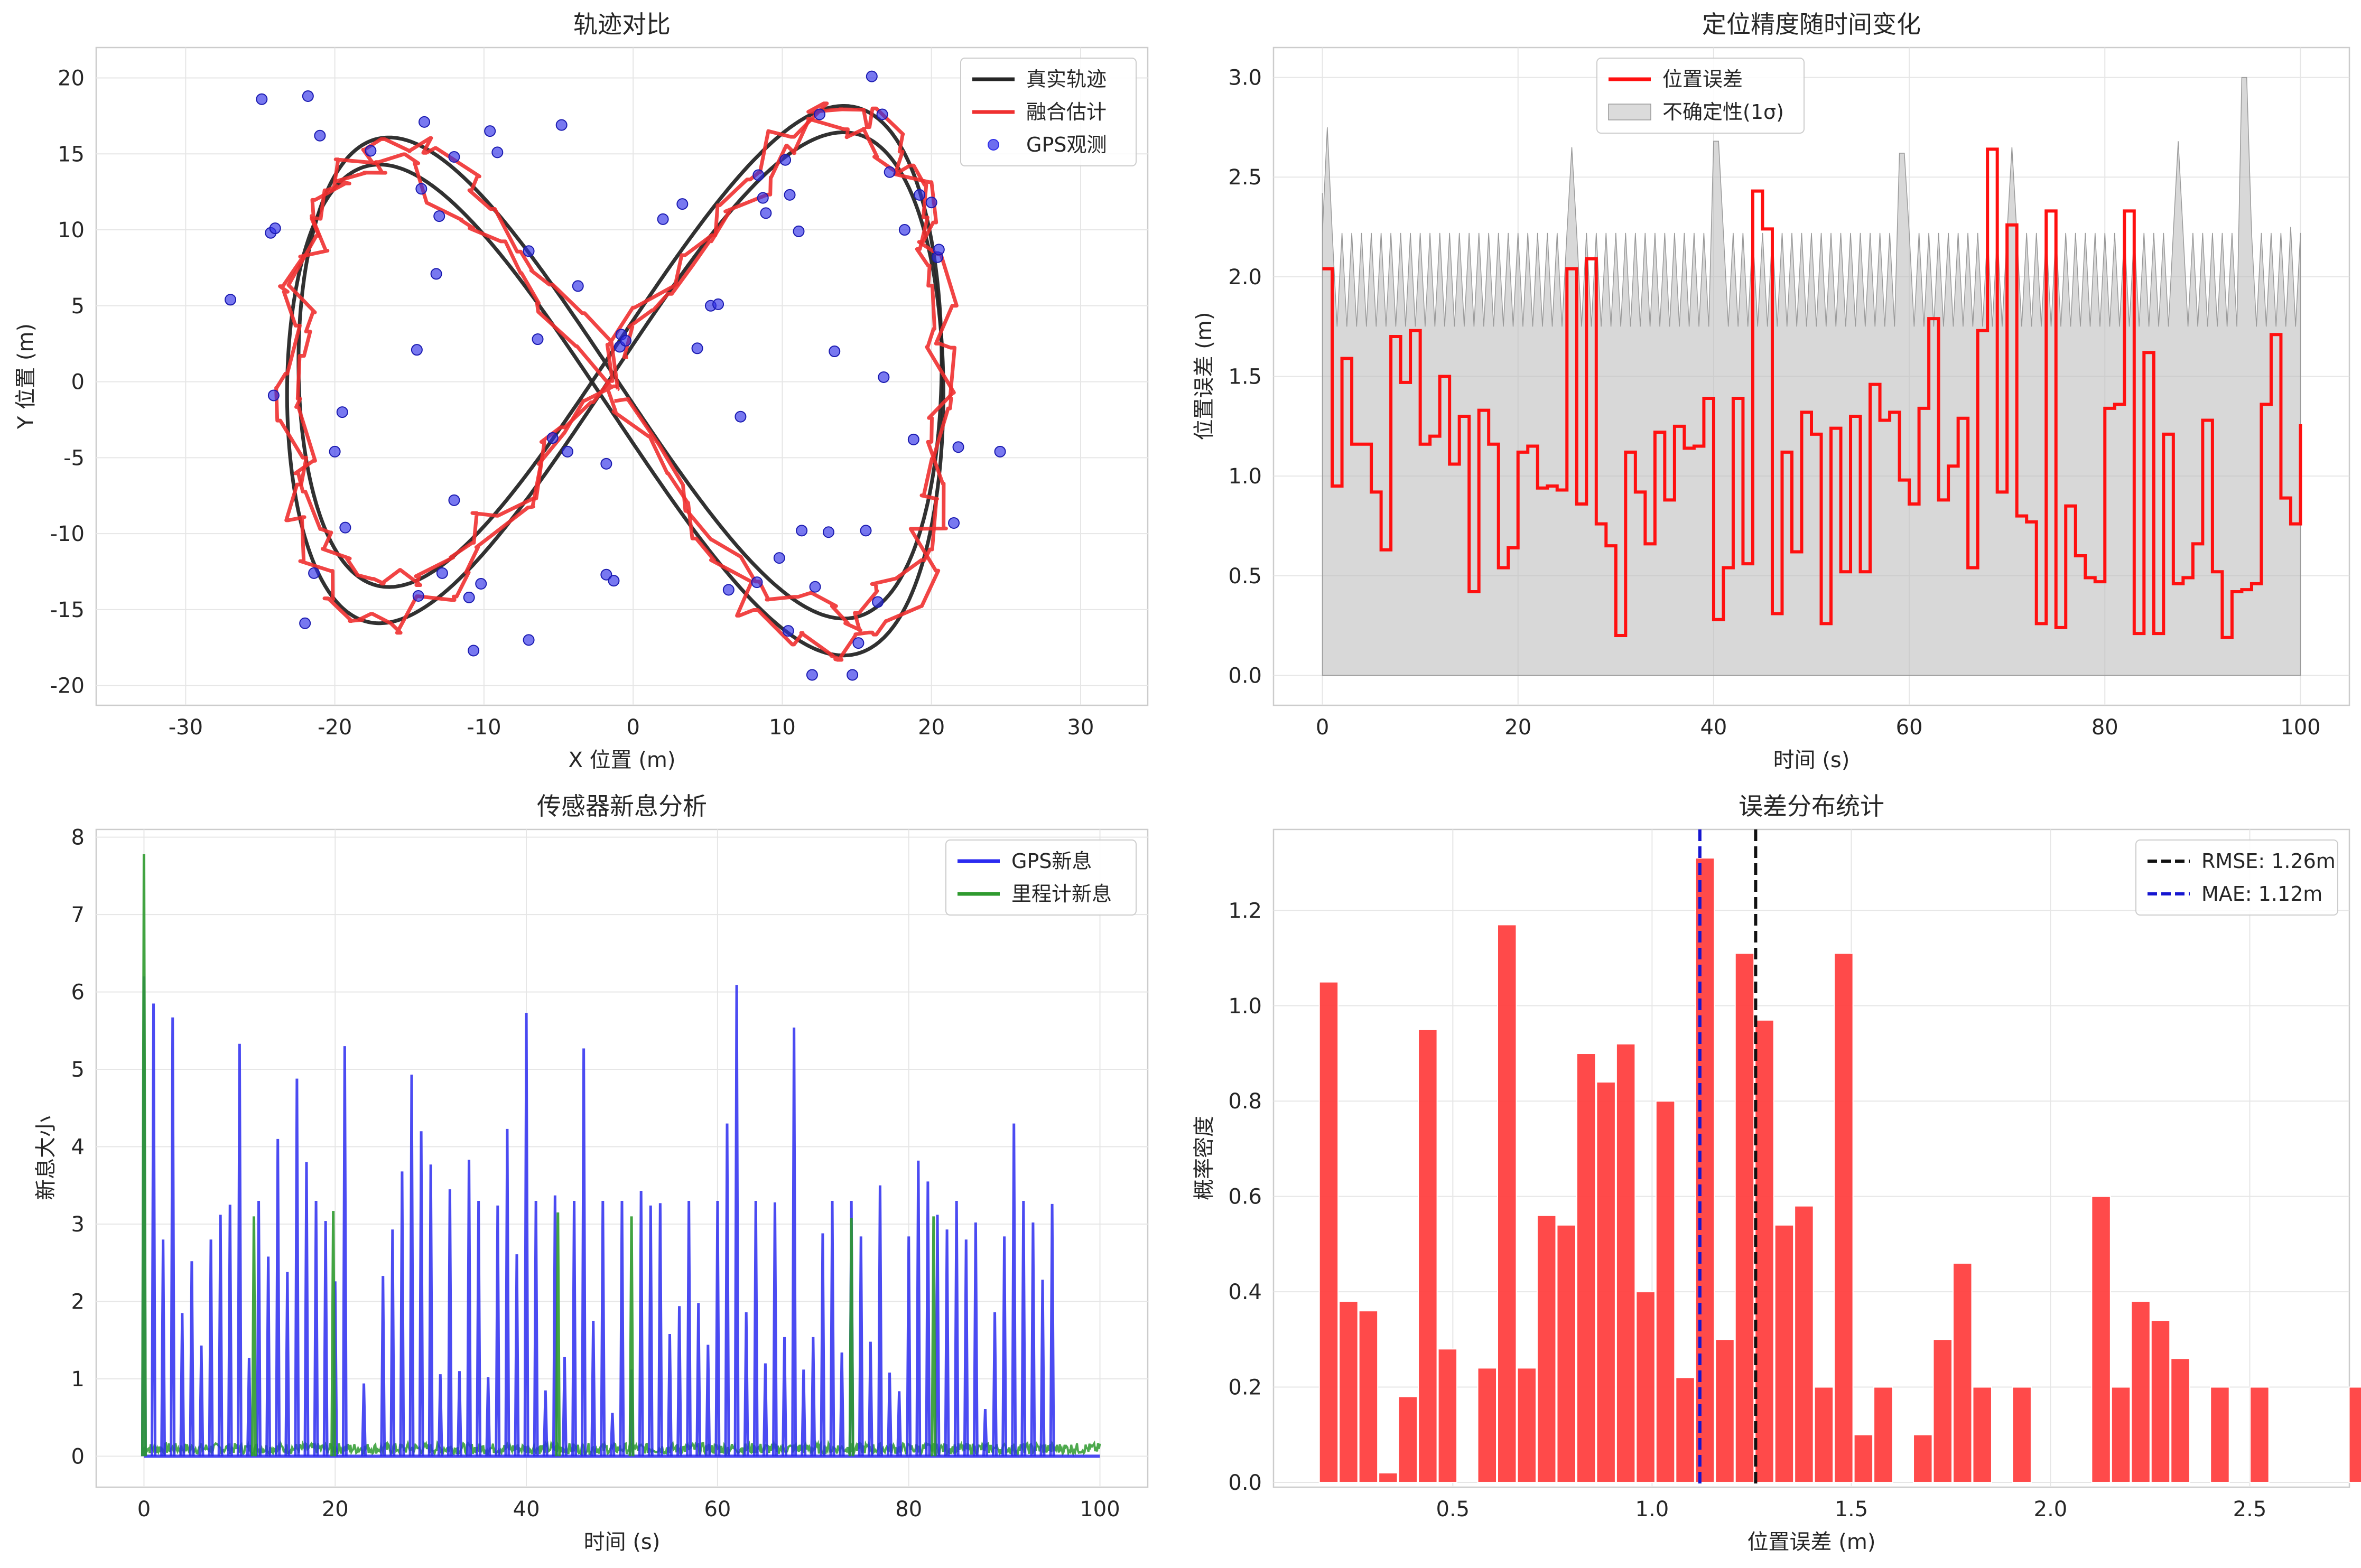 The width and height of the screenshot is (2361, 1568). Describe the element at coordinates (1245, 78) in the screenshot. I see `y-tick-label: 3.0` at that location.